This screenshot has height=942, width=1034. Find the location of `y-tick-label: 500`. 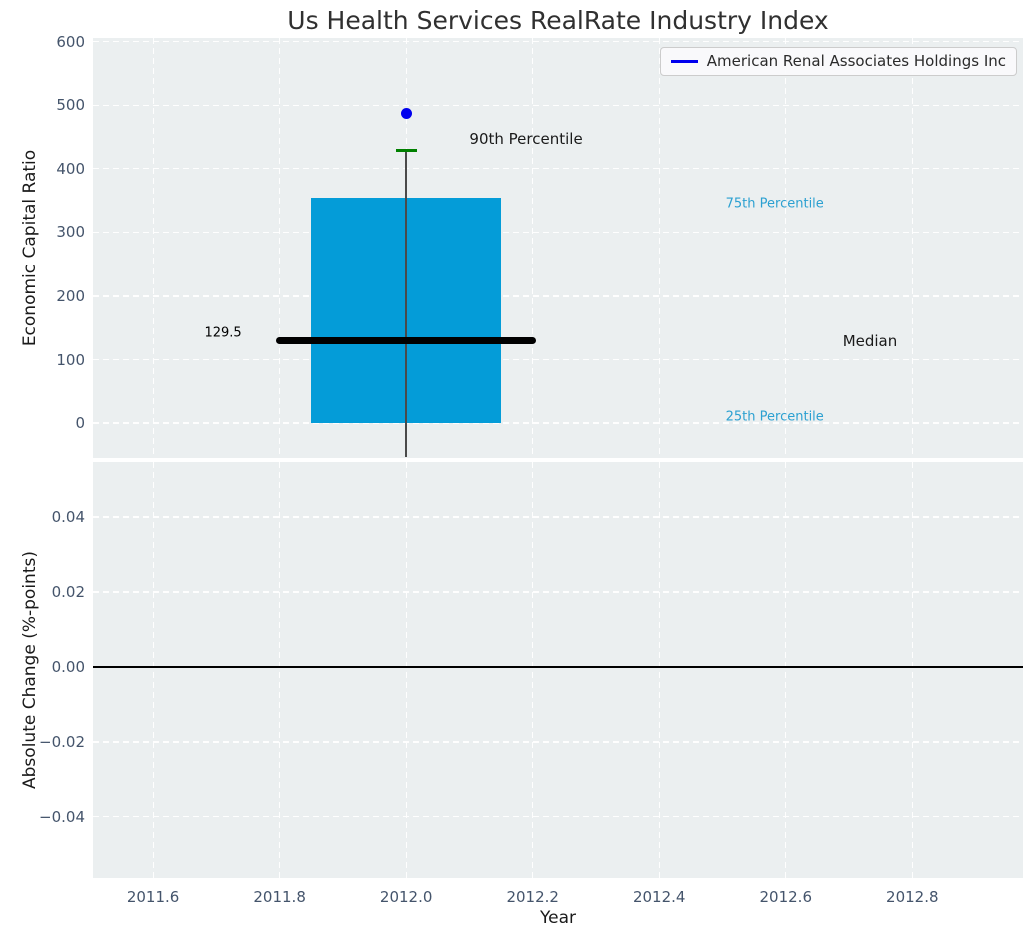

y-tick-label: 500 is located at coordinates (70, 105).